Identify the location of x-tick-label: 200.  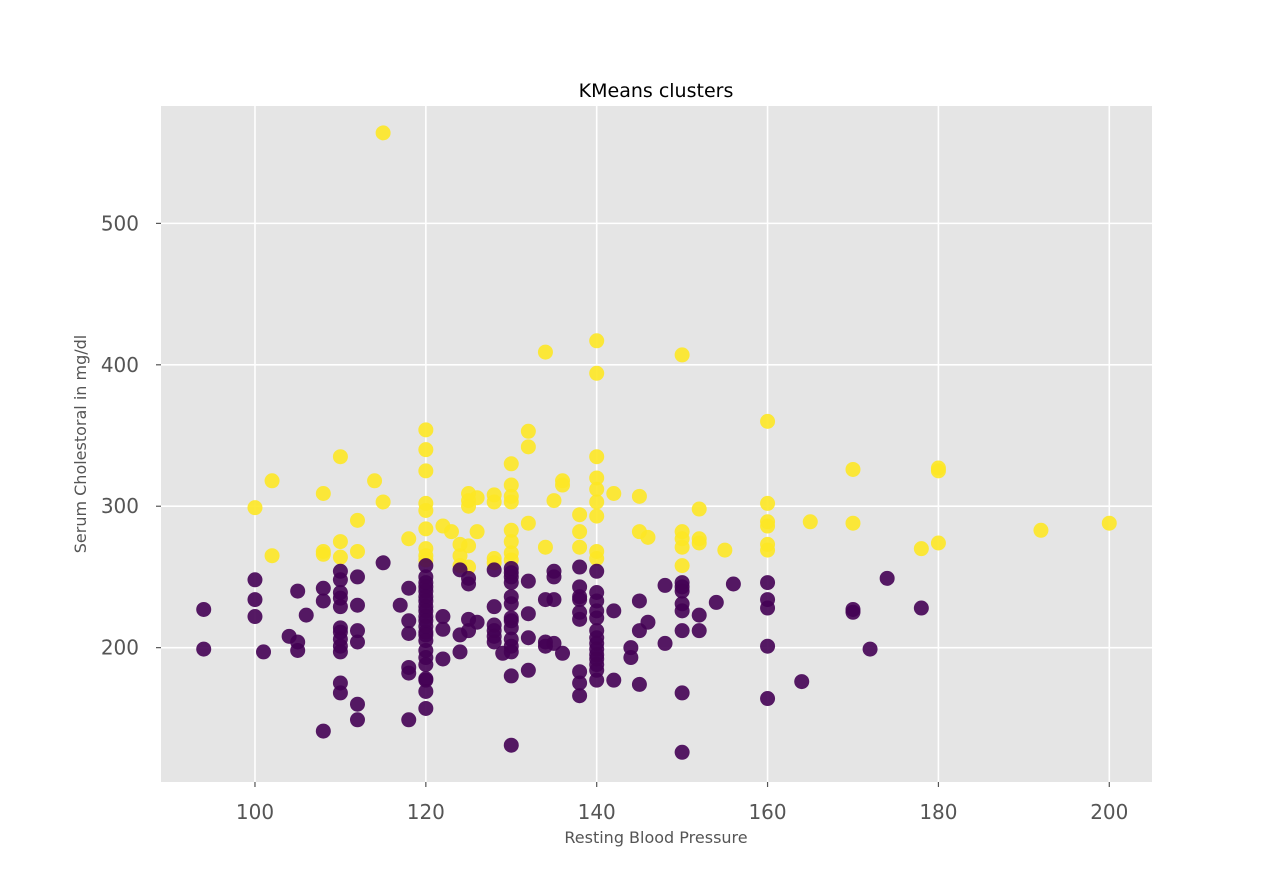
(1109, 812).